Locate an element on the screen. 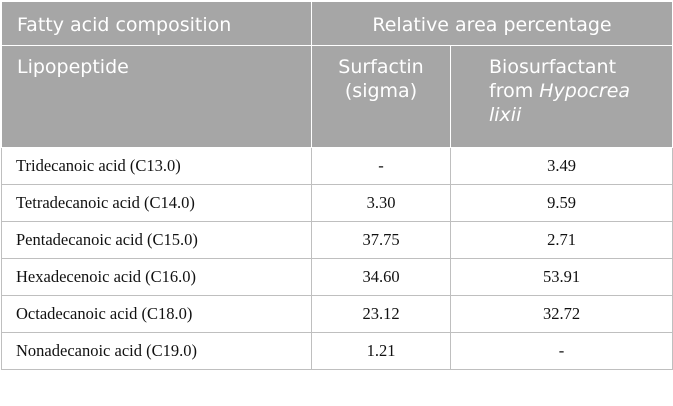 The image size is (673, 406). table-row: Nonadecanoic acid (C19.0) 1.21 - is located at coordinates (337, 351).